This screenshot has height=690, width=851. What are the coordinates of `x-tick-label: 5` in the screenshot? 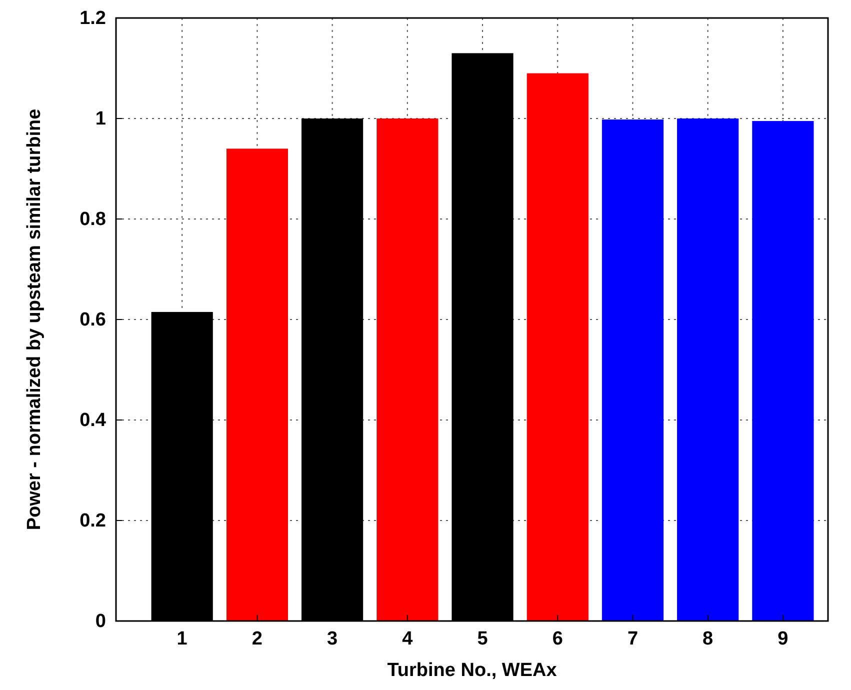 It's located at (482, 639).